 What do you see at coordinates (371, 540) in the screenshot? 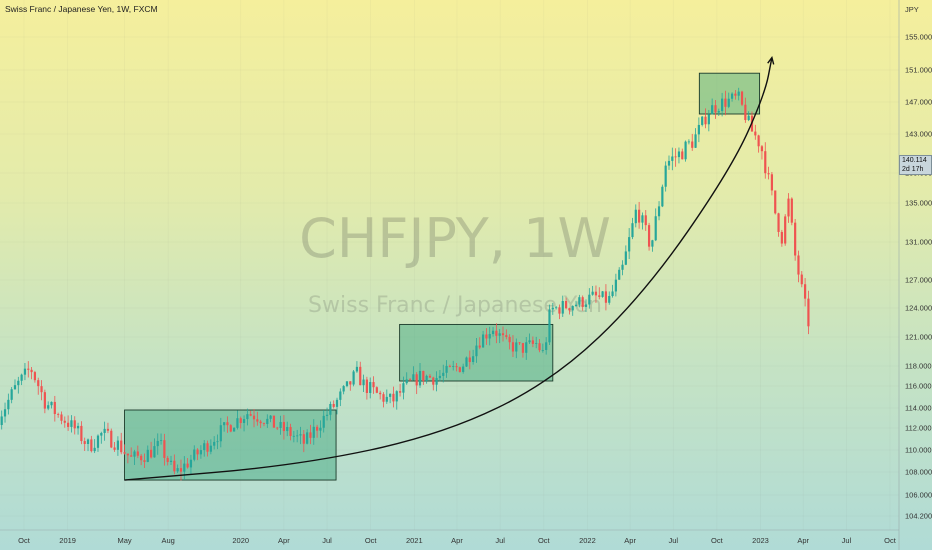
I see `x-tick-label: Oct` at bounding box center [371, 540].